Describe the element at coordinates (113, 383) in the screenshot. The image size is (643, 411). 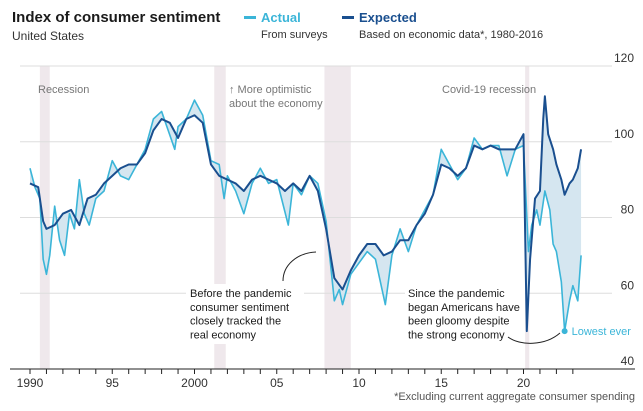
I see `x-tick-label: 95` at that location.